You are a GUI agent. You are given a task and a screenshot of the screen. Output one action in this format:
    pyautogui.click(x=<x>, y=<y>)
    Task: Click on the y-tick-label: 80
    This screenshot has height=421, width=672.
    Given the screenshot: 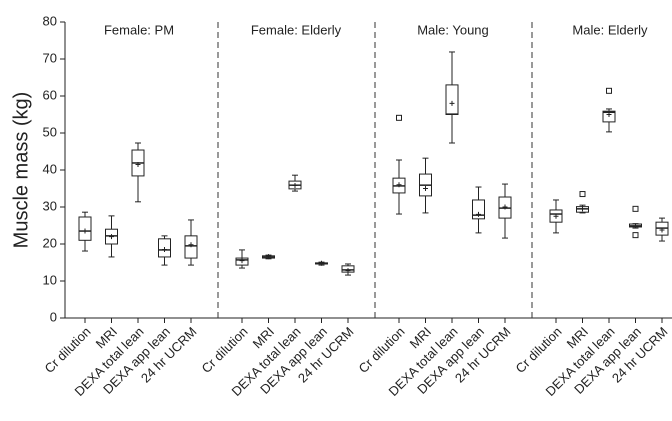 What is the action you would take?
    pyautogui.click(x=50, y=20)
    